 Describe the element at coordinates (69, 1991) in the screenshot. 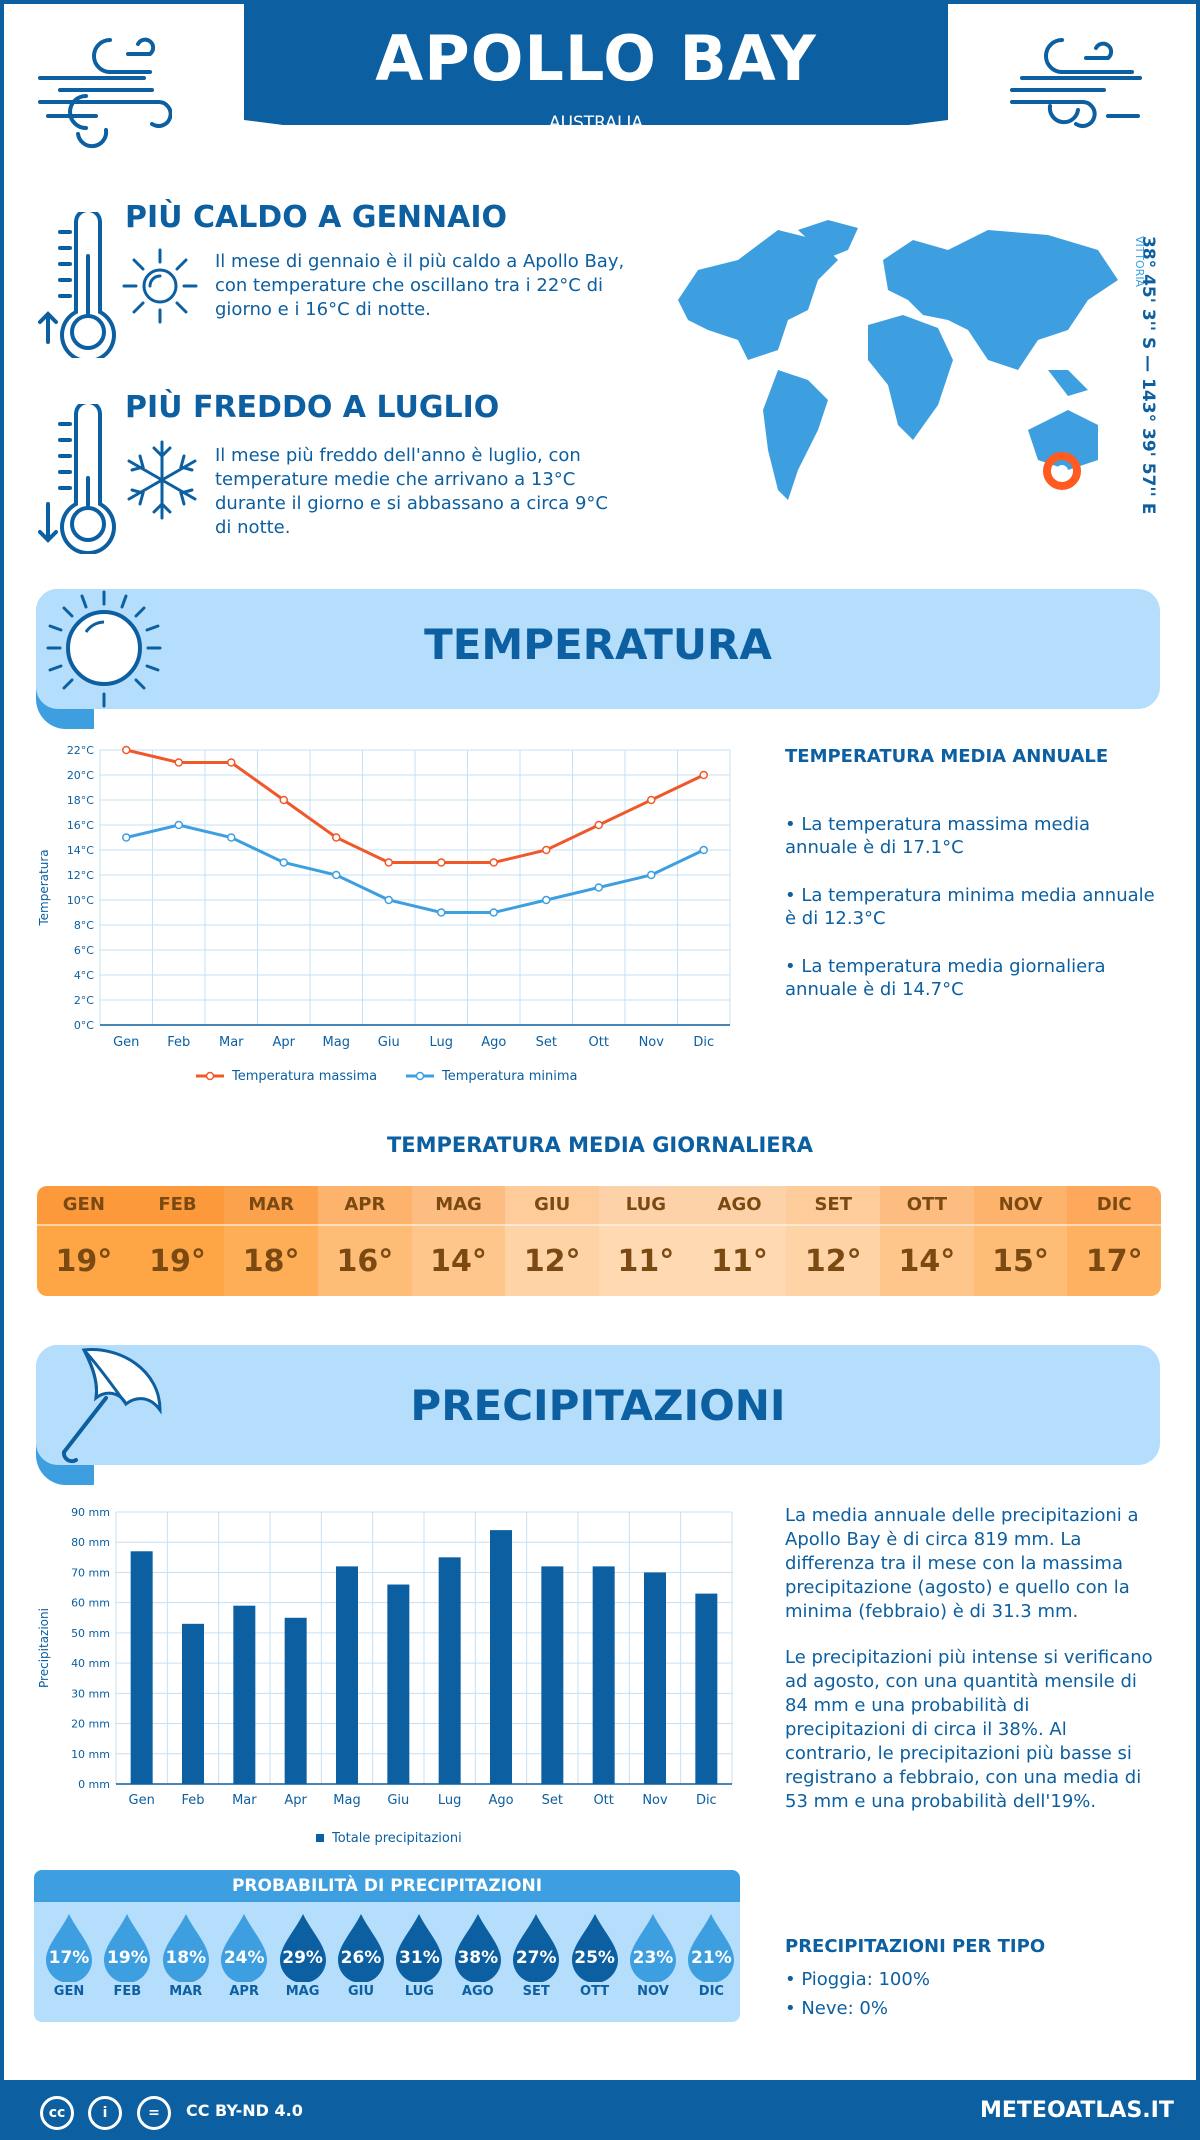

I see `probability-month: GEN` at that location.